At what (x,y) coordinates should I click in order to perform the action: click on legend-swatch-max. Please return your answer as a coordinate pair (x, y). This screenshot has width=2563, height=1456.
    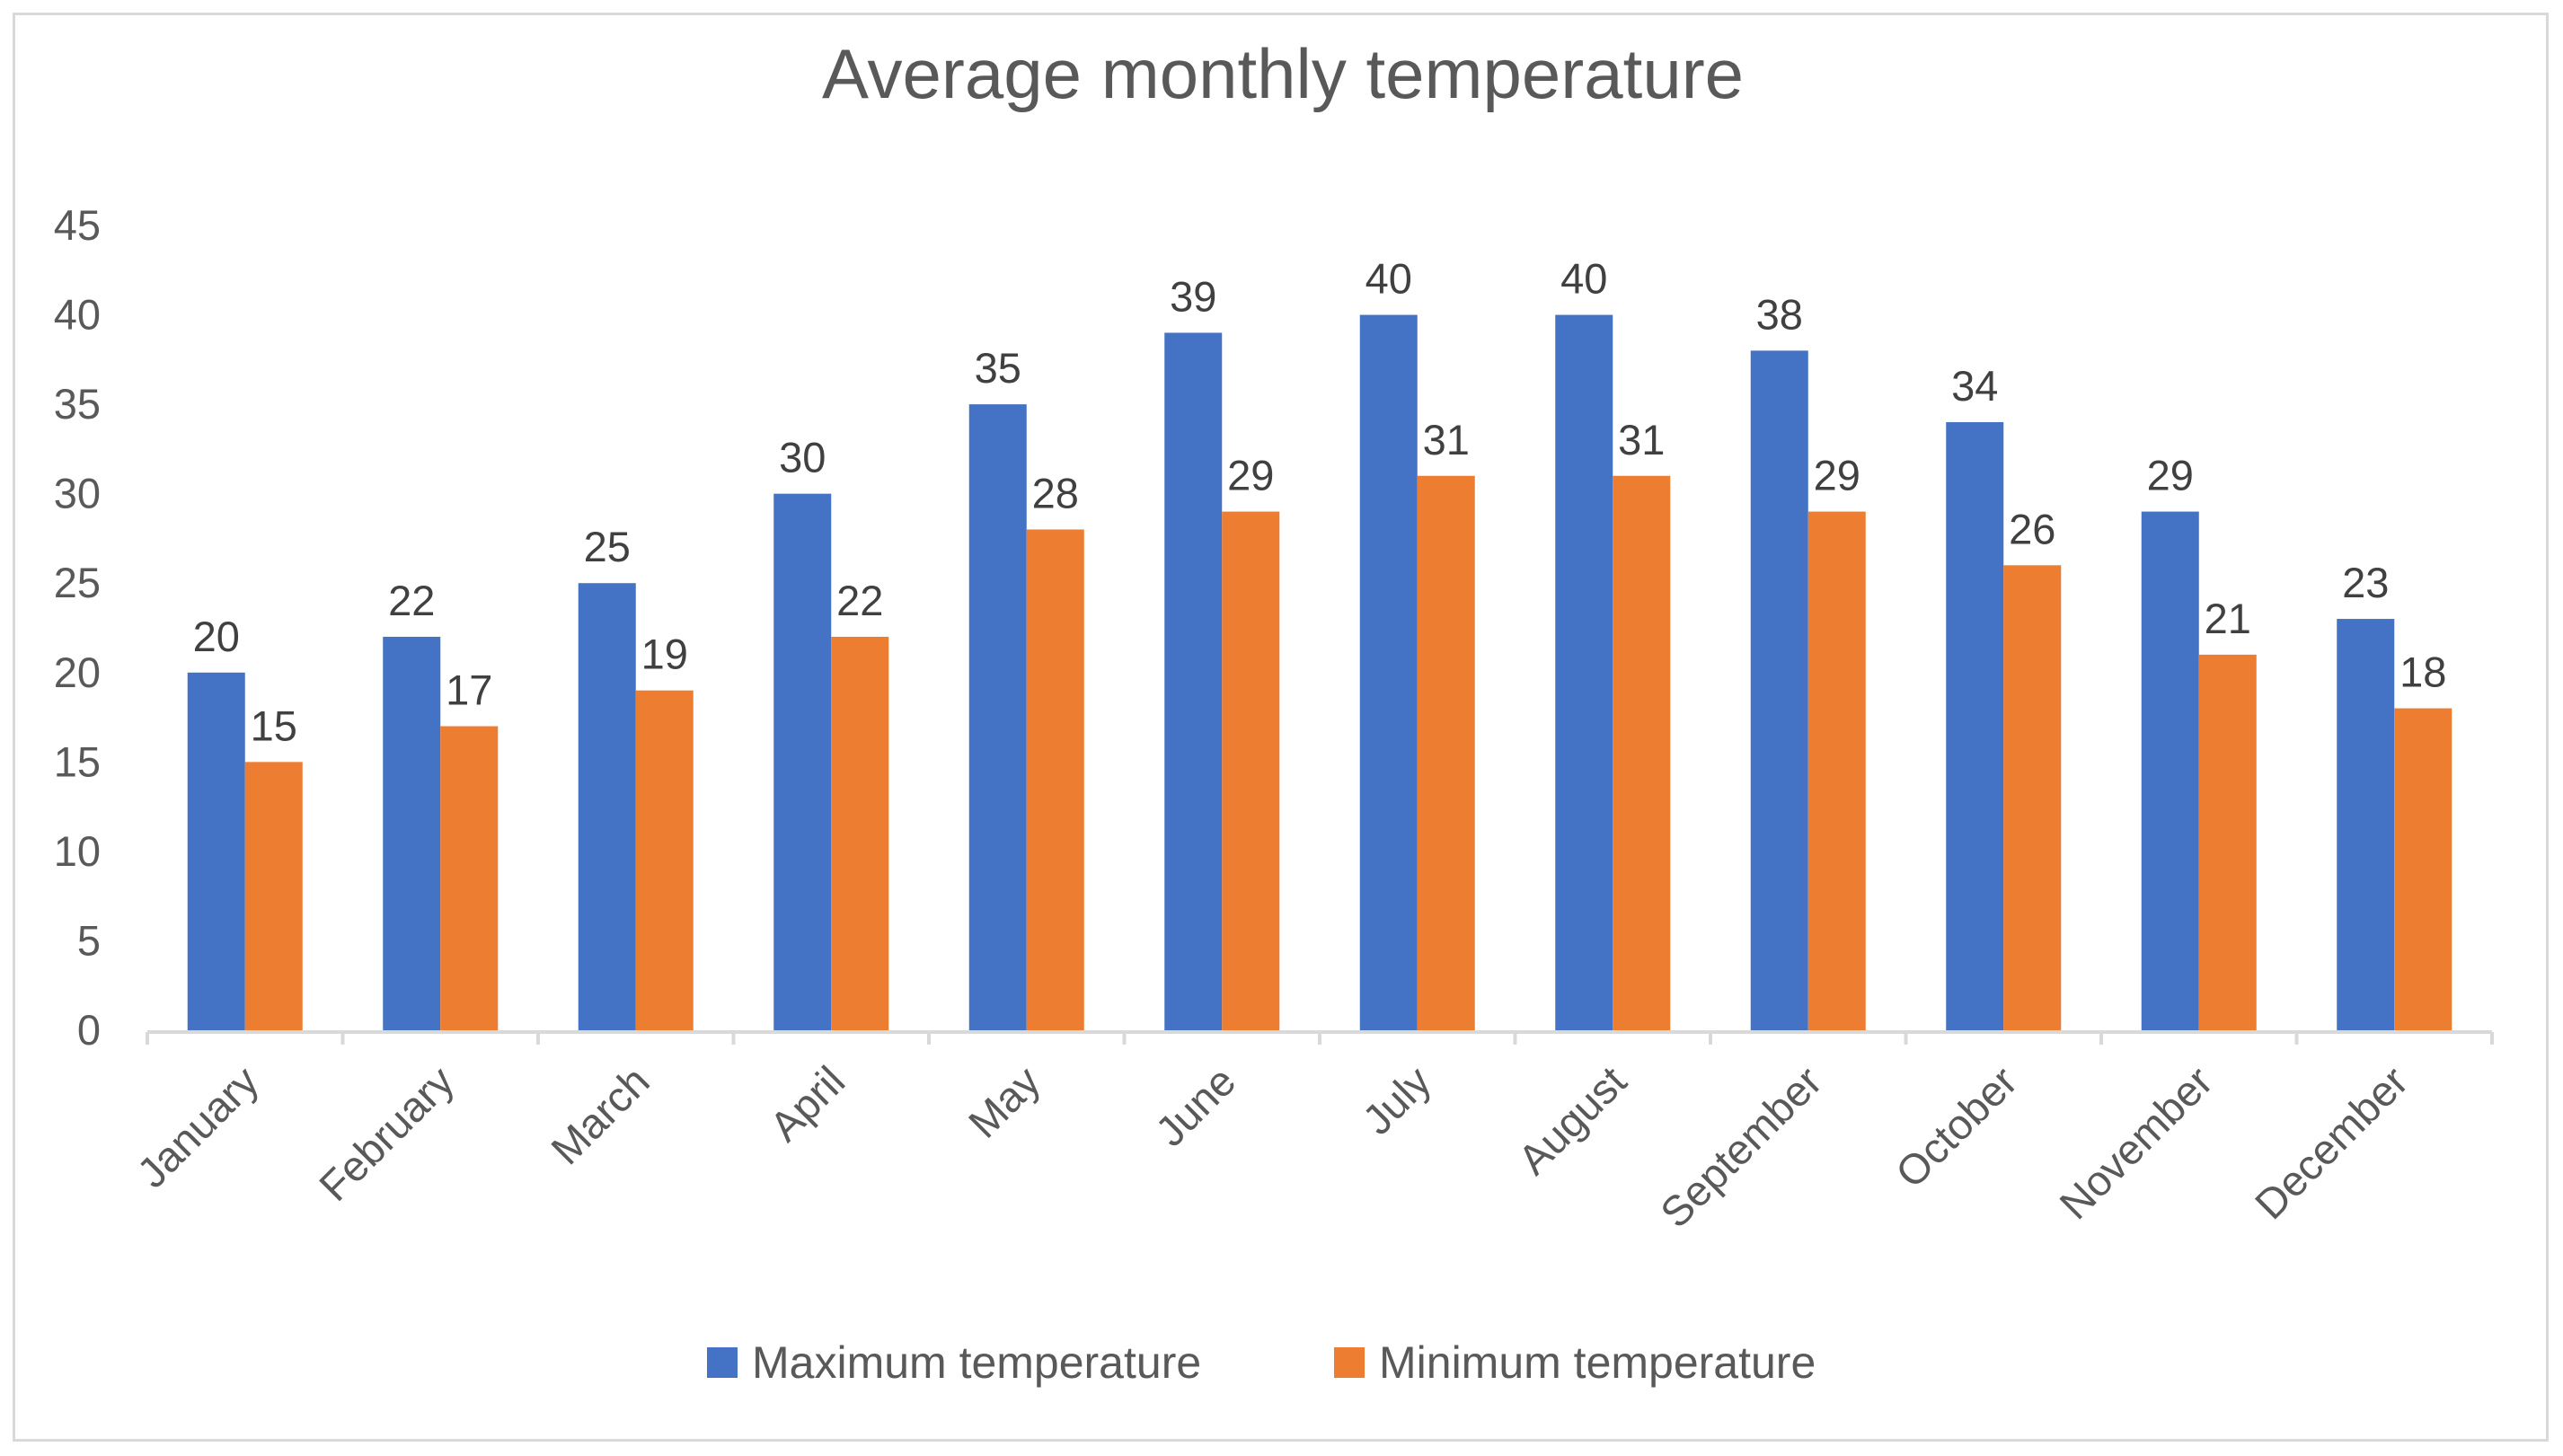
    Looking at the image, I should click on (722, 1362).